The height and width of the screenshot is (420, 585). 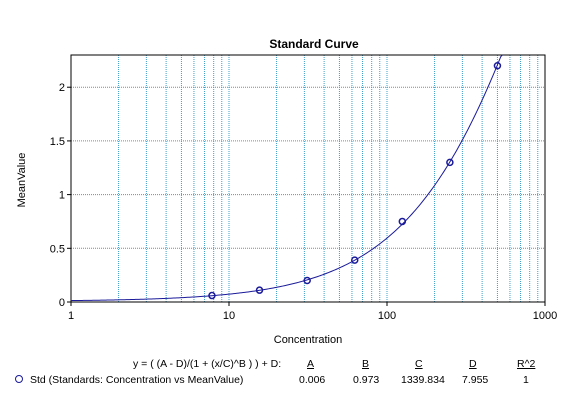 I want to click on fit-value-a: 0.006, so click(x=312, y=380).